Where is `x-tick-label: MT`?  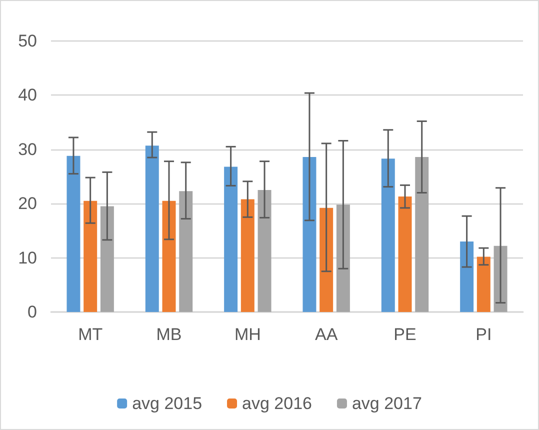
x-tick-label: MT is located at coordinates (90, 334).